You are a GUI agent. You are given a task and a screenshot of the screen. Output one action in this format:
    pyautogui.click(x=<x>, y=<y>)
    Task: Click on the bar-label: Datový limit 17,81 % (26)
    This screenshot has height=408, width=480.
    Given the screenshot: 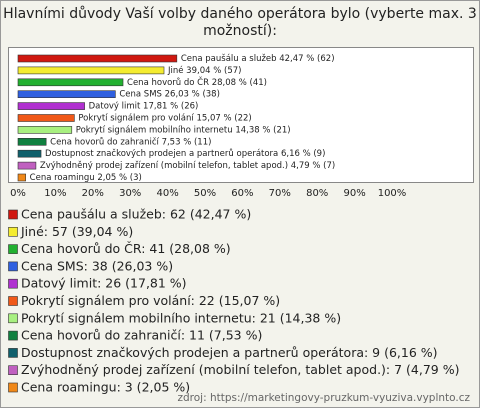 What is the action you would take?
    pyautogui.click(x=144, y=107)
    